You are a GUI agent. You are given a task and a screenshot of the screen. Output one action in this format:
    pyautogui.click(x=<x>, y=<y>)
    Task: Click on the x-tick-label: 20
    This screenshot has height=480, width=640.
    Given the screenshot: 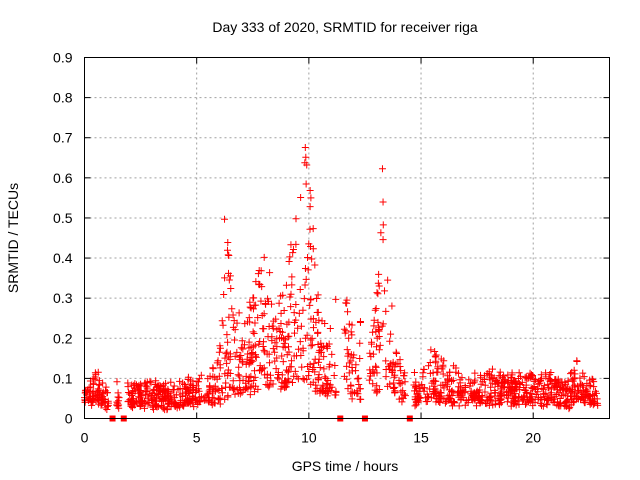 What is the action you would take?
    pyautogui.click(x=533, y=438)
    